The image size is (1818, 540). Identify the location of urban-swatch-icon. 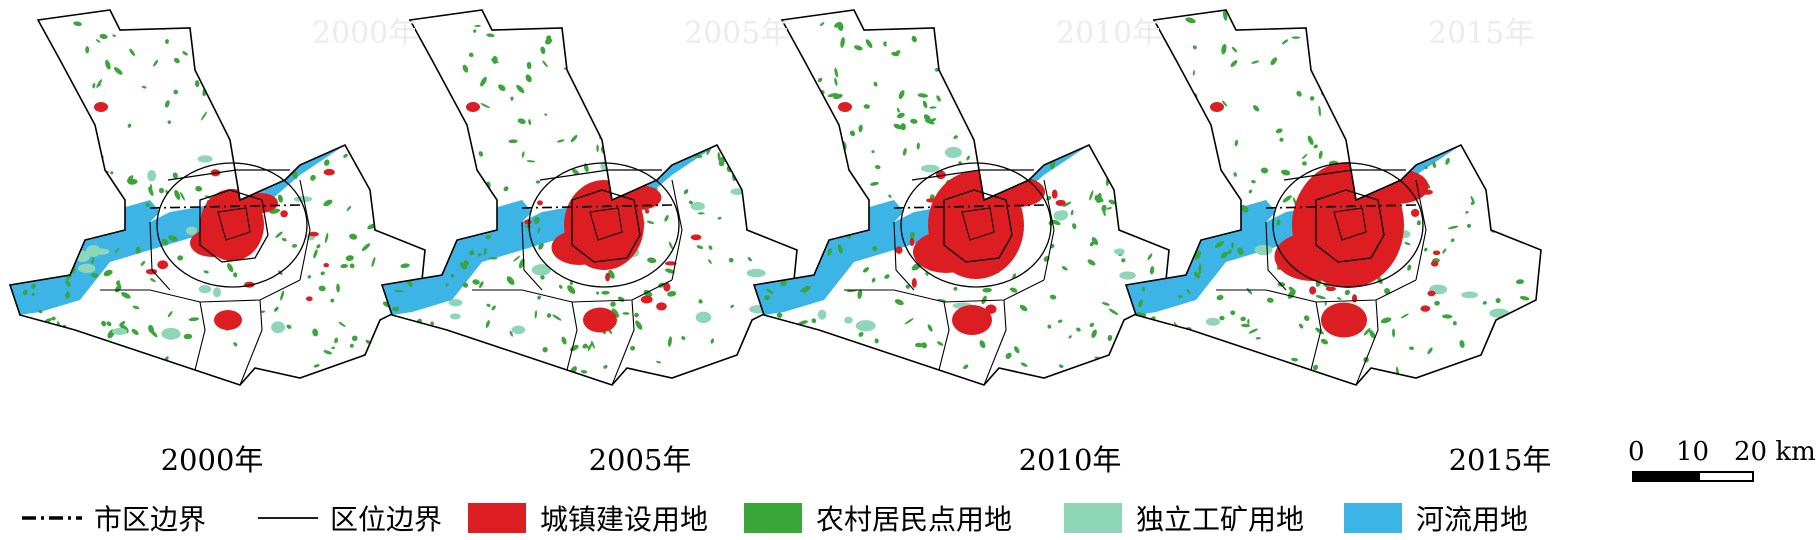
(497, 518).